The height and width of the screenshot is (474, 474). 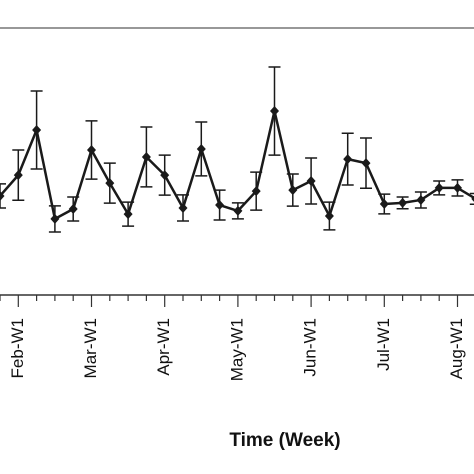 I want to click on x-tick-label: Jul-W1, so click(x=383, y=344).